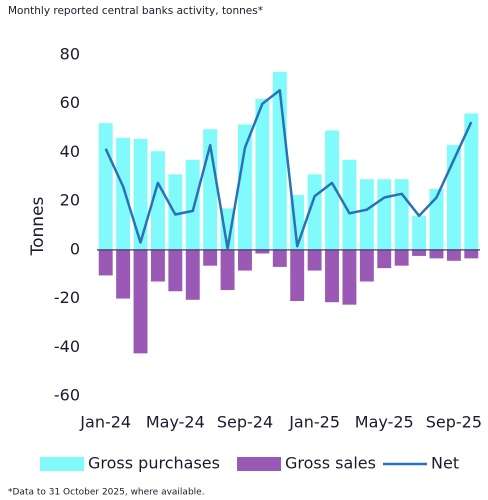  Describe the element at coordinates (38, 226) in the screenshot. I see `y-axis-title: Tonnes` at that location.